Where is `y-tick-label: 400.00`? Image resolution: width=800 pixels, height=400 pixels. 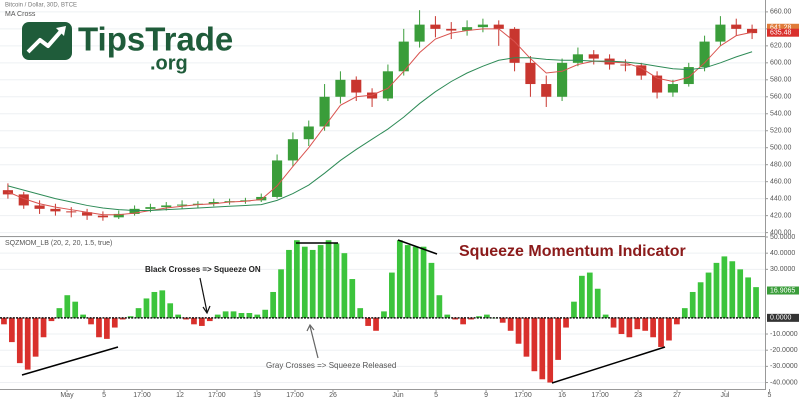
y-tick-label: 400.00 is located at coordinates (781, 232).